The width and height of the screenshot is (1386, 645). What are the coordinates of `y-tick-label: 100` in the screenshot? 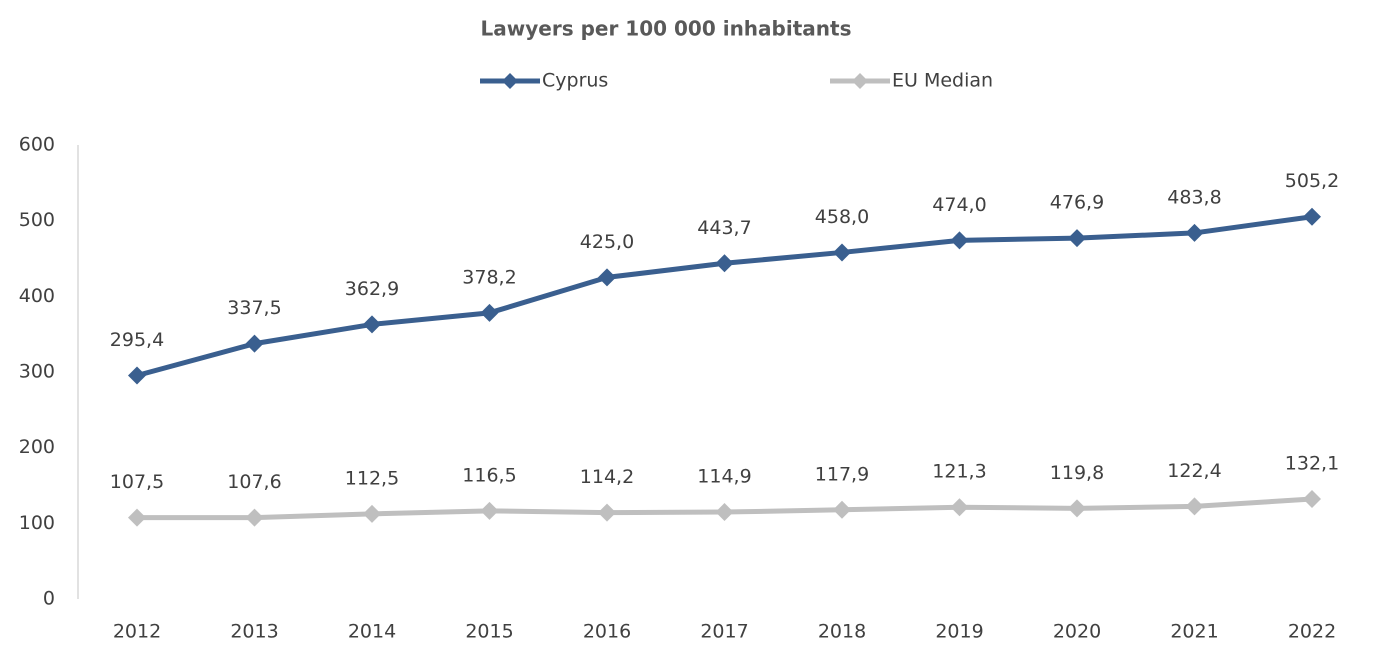 It's located at (37, 523).